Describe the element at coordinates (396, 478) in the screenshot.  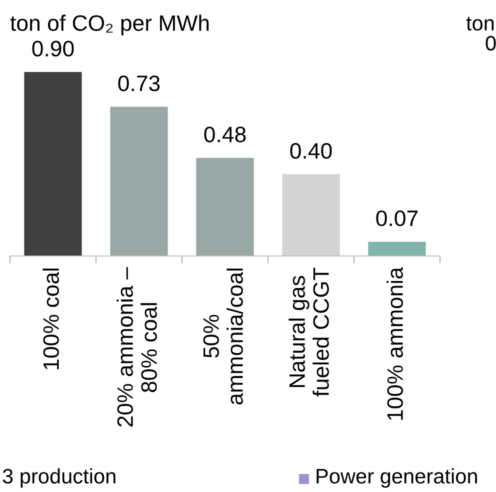
I see `text: Power generation` at that location.